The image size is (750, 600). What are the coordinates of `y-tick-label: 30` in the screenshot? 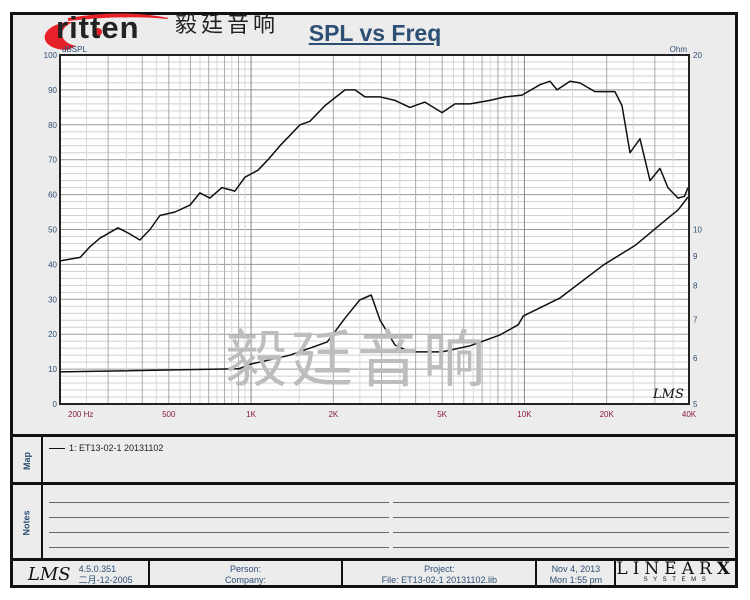 It's located at (52, 299).